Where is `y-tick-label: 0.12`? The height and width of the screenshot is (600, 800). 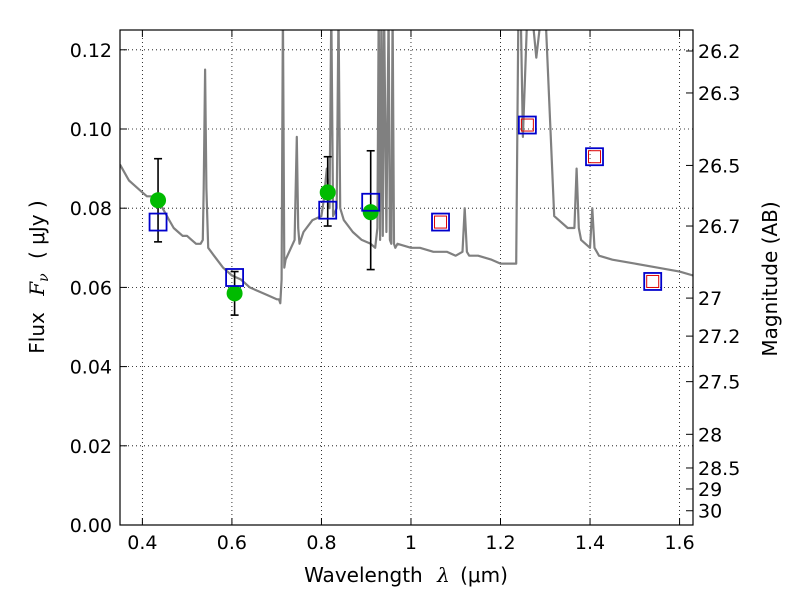 y-tick-label: 0.12 is located at coordinates (91, 51).